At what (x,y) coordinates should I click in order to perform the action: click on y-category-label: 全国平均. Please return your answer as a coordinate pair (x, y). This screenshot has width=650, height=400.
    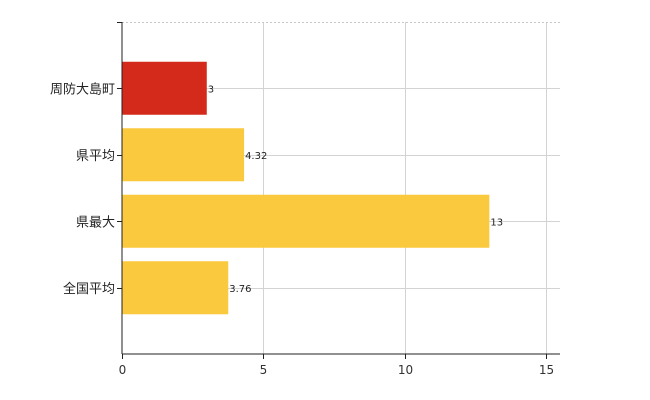
    Looking at the image, I should click on (89, 289).